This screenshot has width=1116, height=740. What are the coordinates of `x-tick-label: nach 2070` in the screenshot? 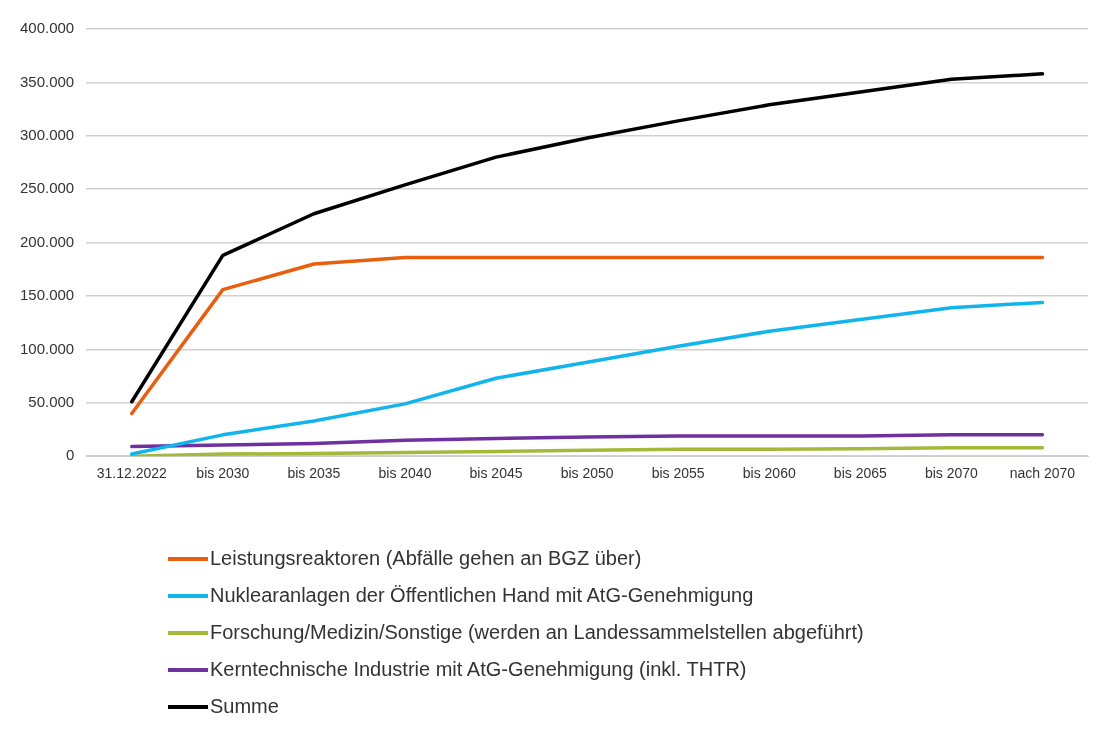 It's located at (1042, 473).